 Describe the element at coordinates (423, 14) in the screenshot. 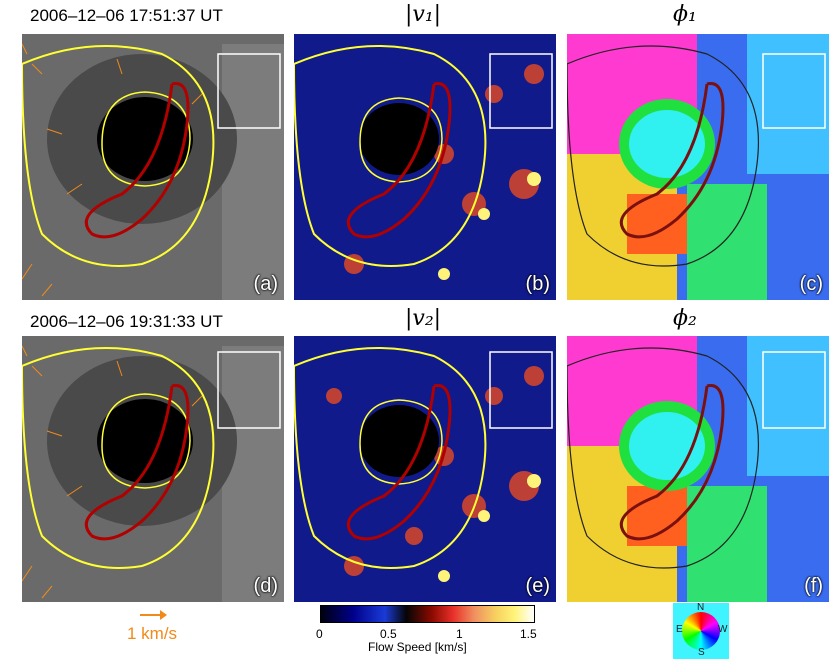

I see `title-v1: |v₁|` at that location.